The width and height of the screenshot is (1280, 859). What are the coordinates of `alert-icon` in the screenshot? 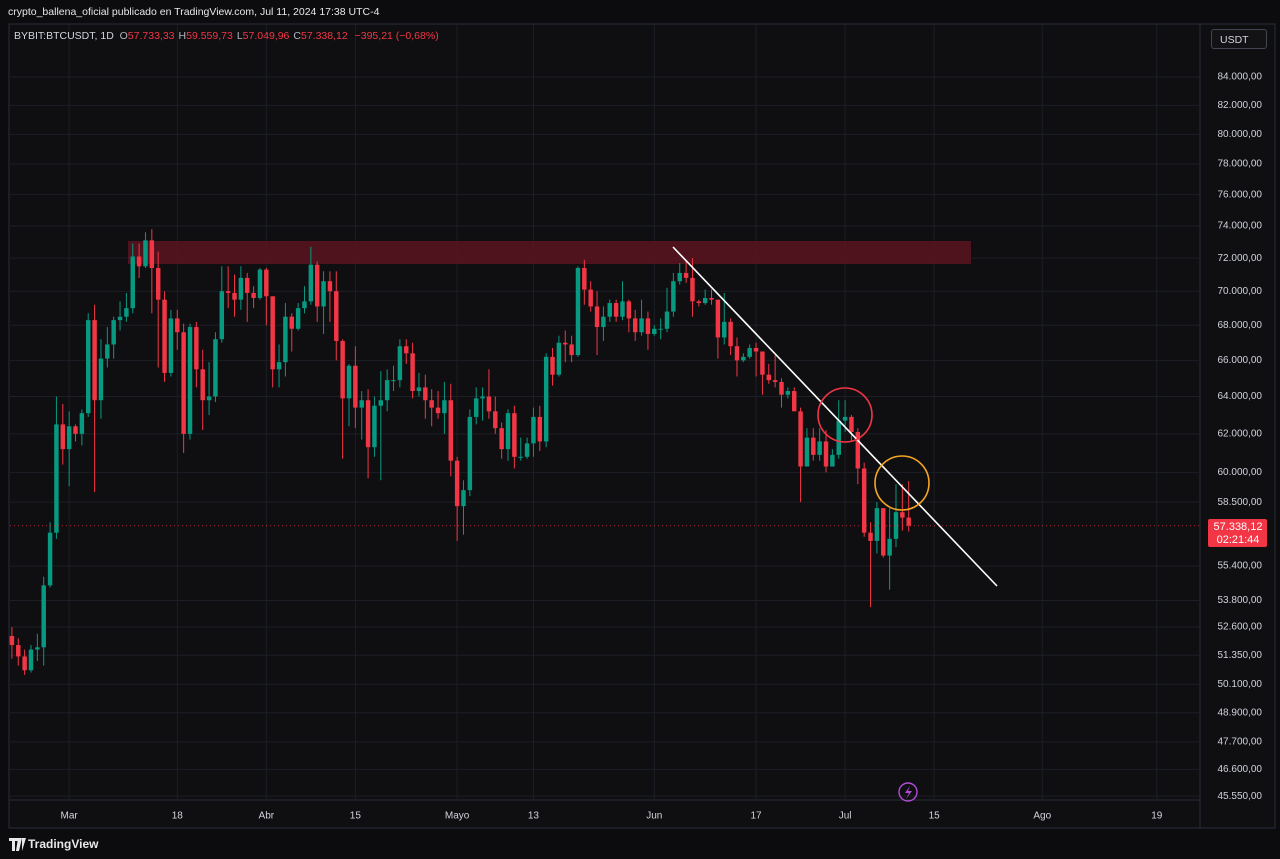 It's located at (908, 792).